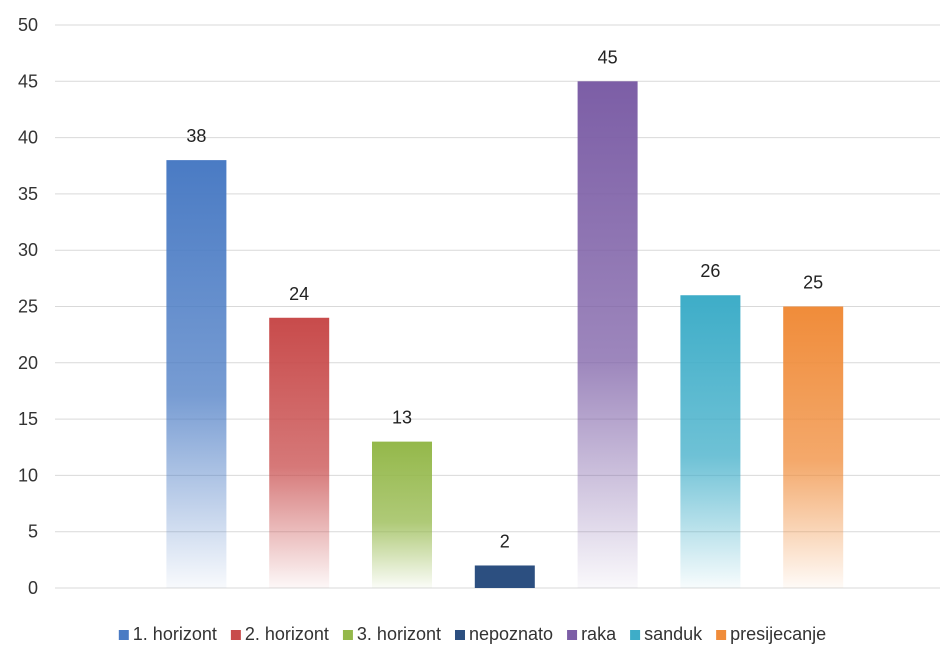  Describe the element at coordinates (599, 634) in the screenshot. I see `legend-label: raka` at that location.